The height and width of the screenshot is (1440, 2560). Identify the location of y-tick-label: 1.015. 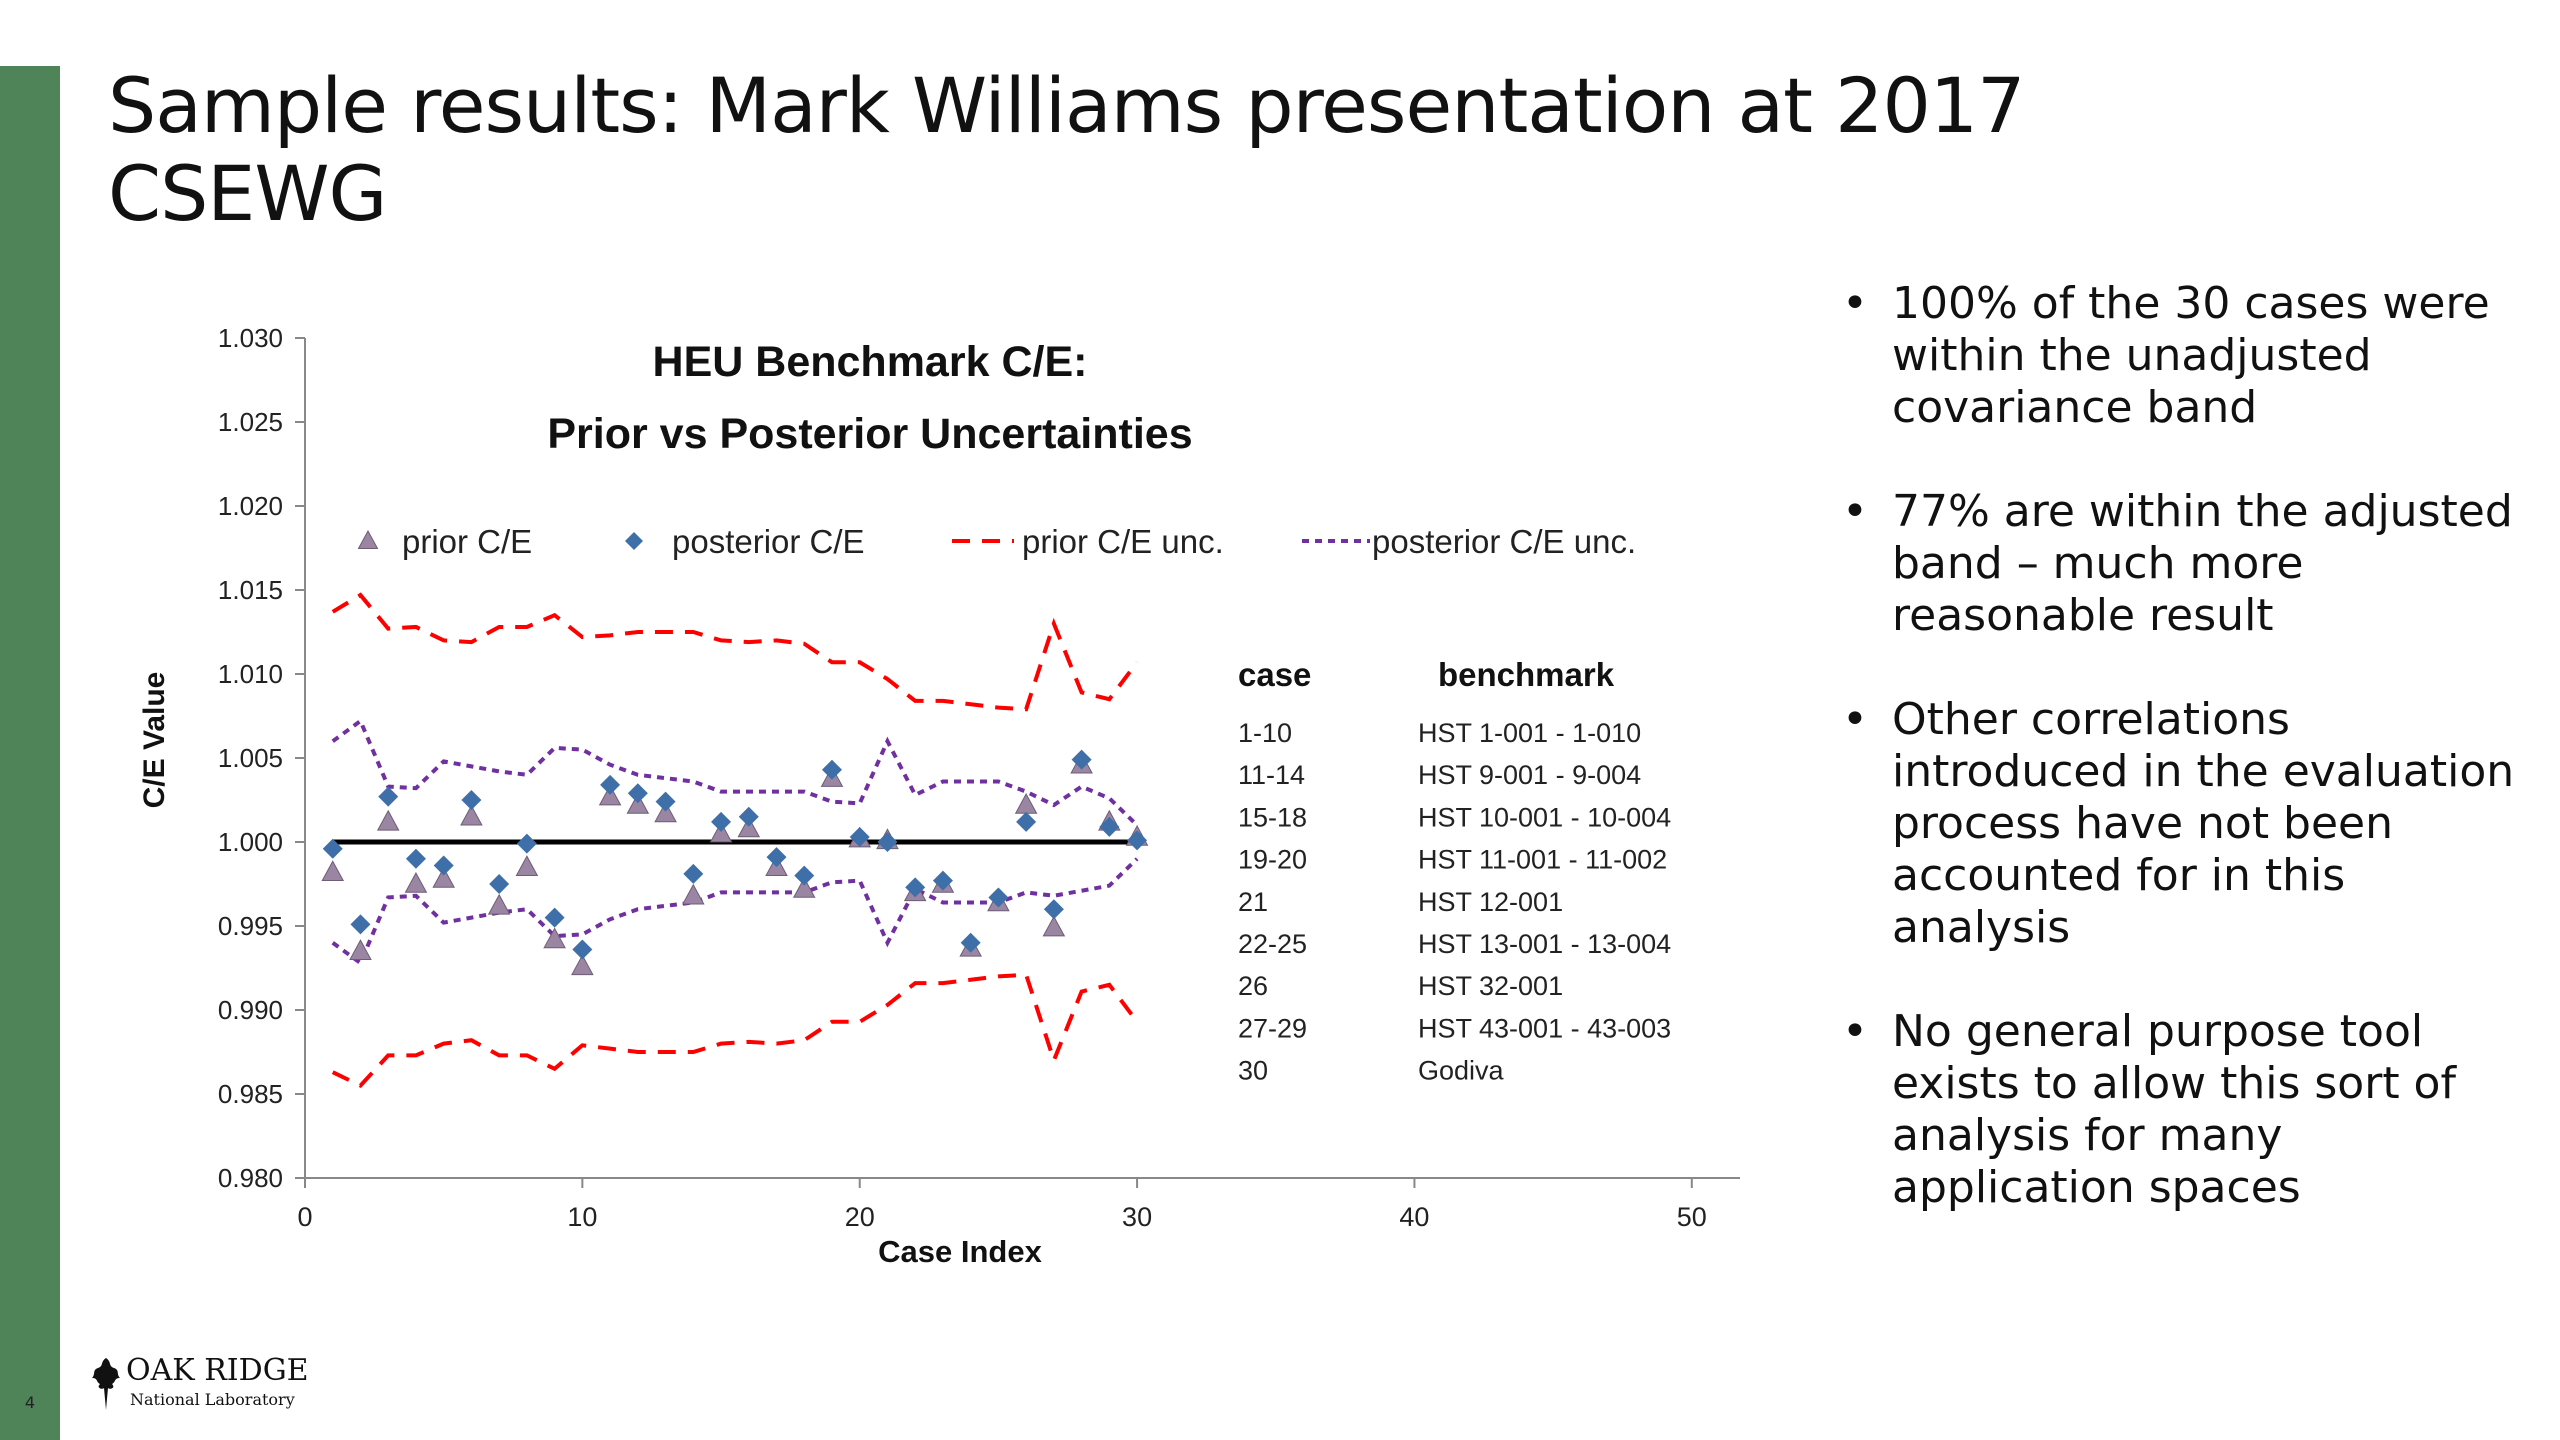
(250, 590).